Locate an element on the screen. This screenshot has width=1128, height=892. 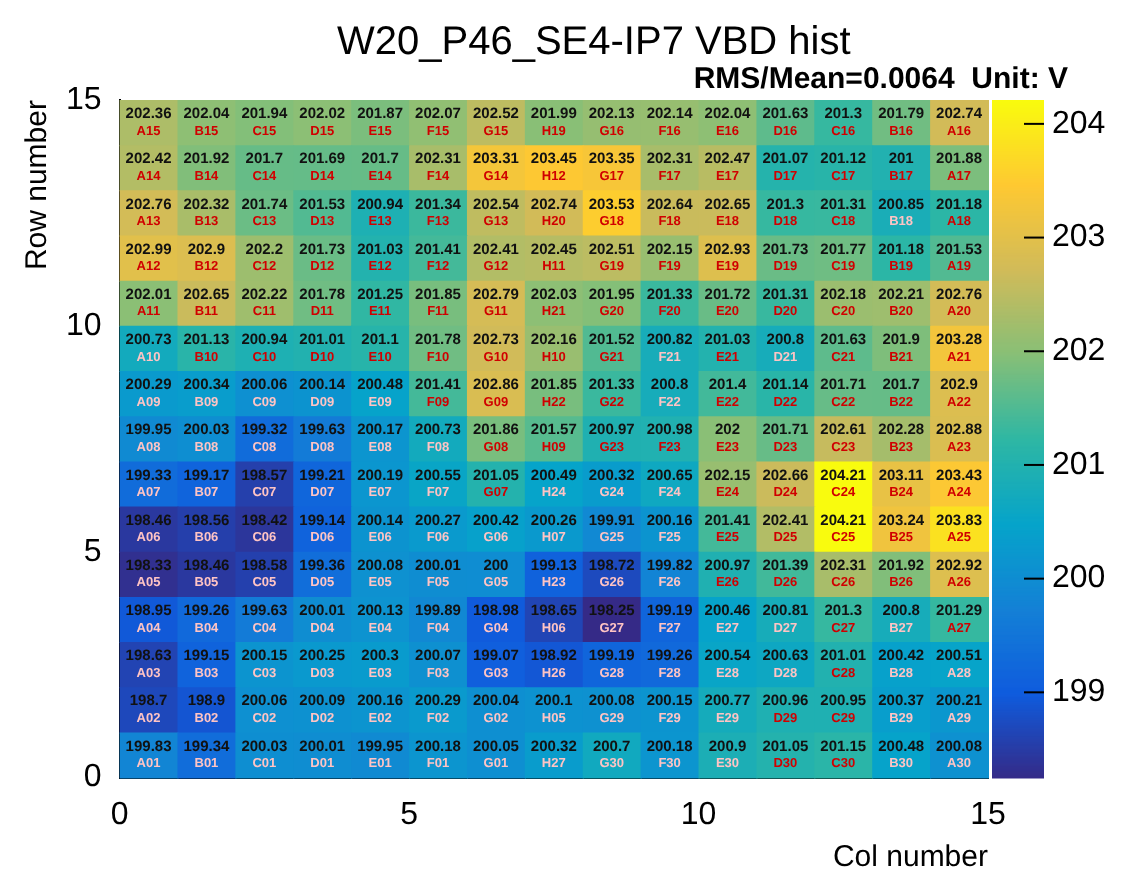
color-bar-label: 201 is located at coordinates (1079, 464).